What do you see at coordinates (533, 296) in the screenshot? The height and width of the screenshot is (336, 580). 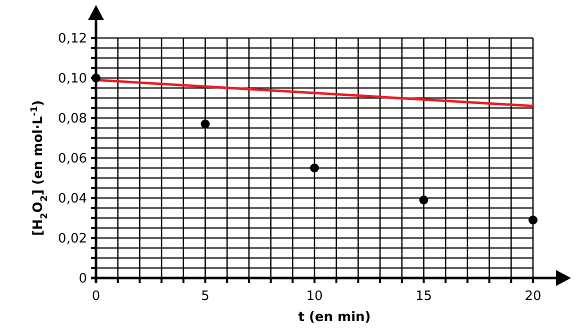 I see `x-tick-label: 20` at bounding box center [533, 296].